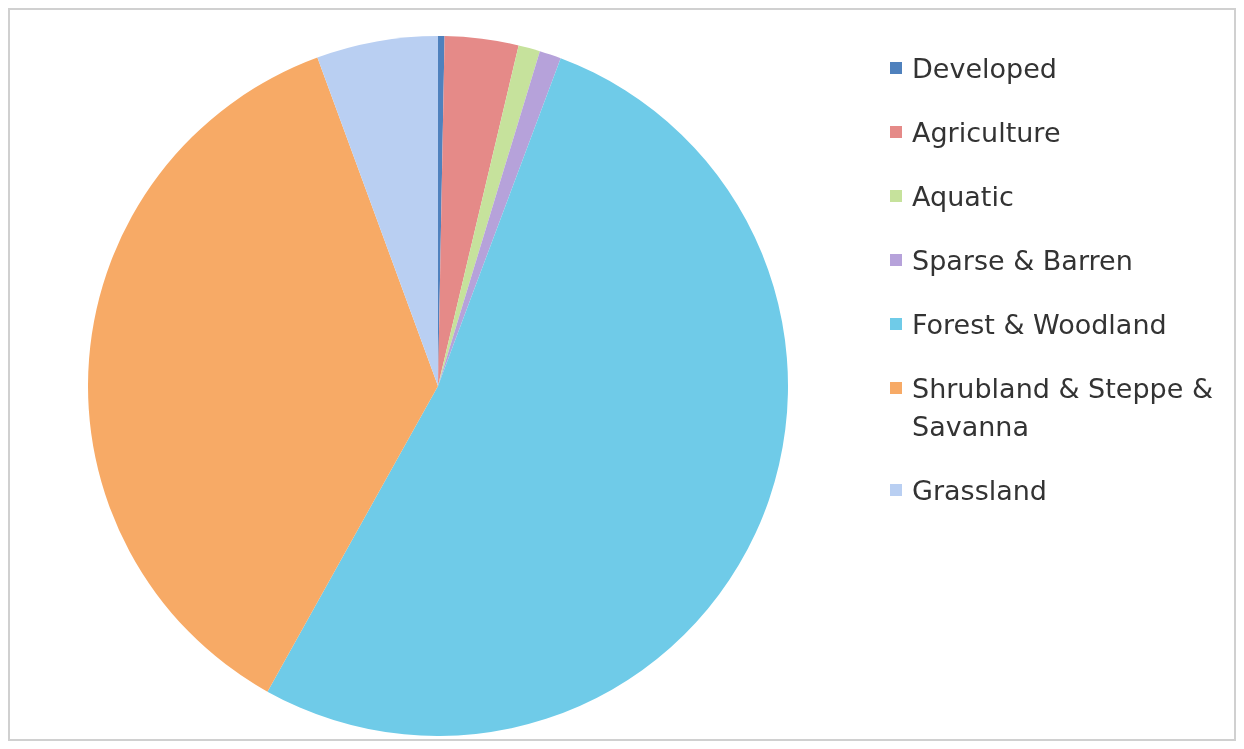 Image resolution: width=1244 pixels, height=749 pixels. I want to click on legend-label: Developed, so click(984, 69).